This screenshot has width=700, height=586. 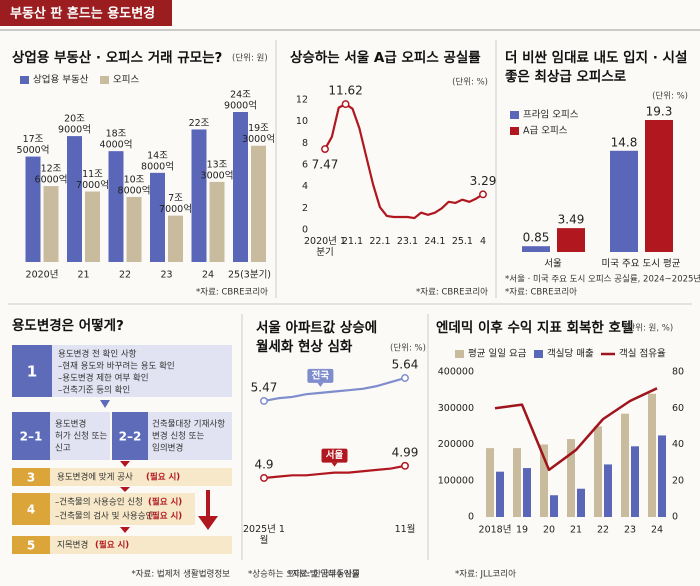 I want to click on chart-title: 월세화 현상 심화, so click(x=304, y=346).